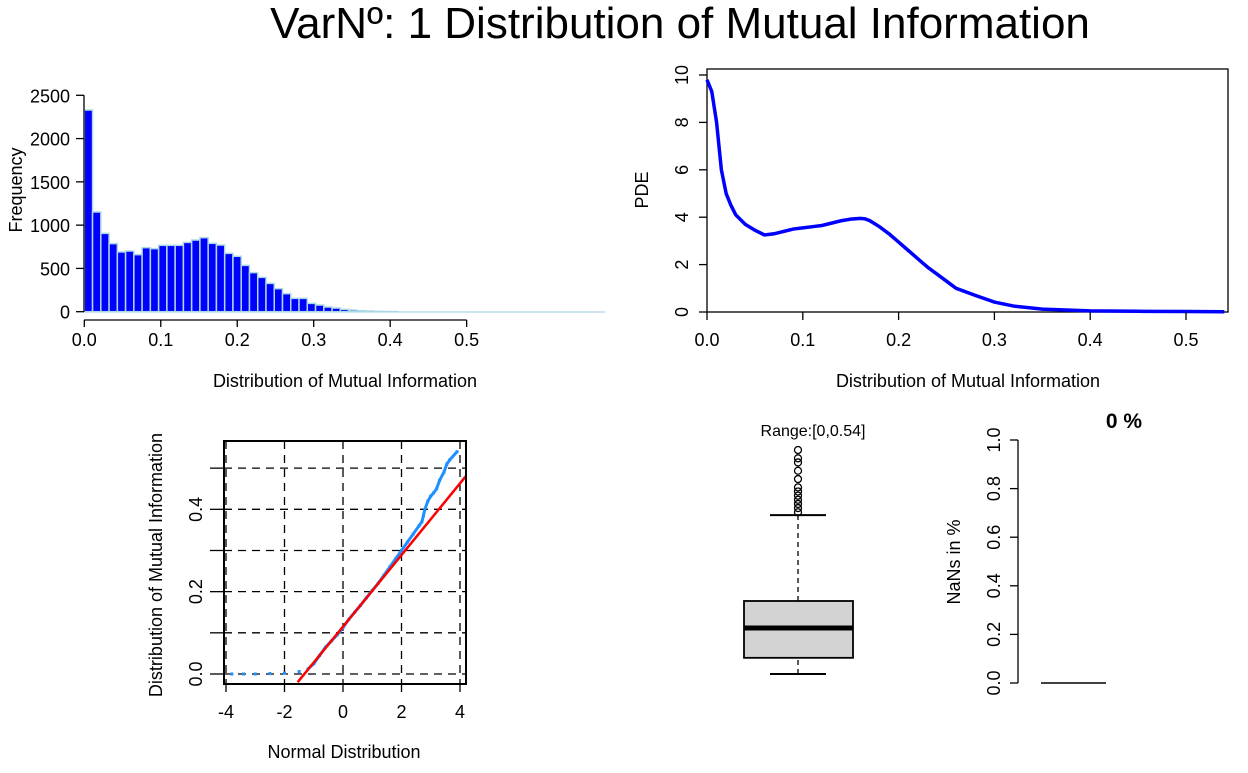 Image resolution: width=1248 pixels, height=773 pixels. Describe the element at coordinates (16, 189) in the screenshot. I see `histogram-y-label: Frequency` at that location.